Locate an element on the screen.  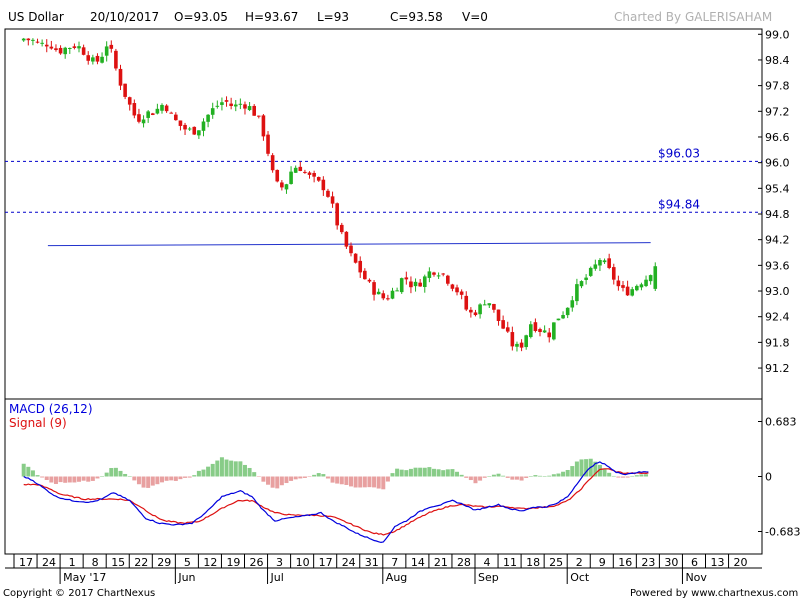
x-axis-month-label: Aug is located at coordinates (396, 577).